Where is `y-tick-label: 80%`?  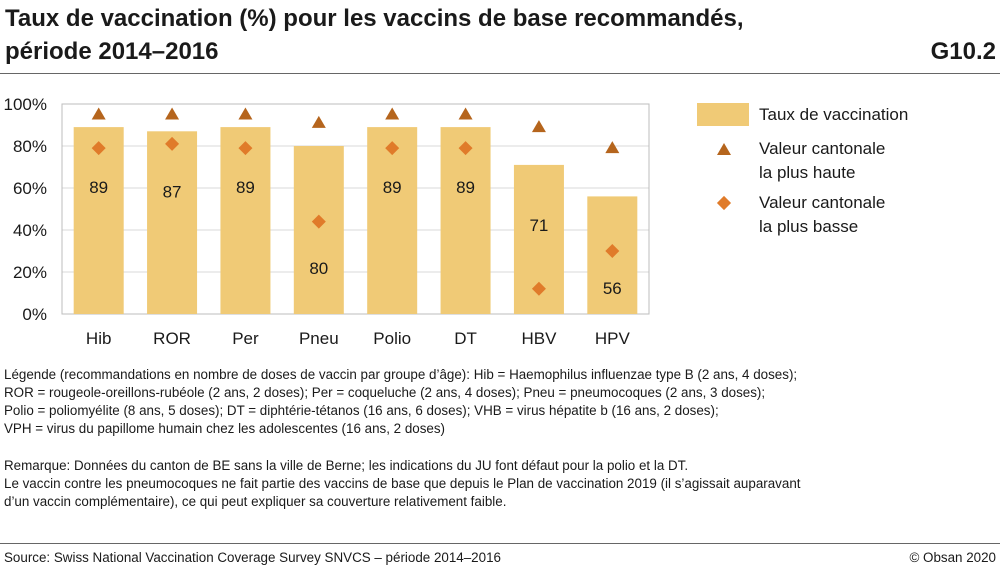 y-tick-label: 80% is located at coordinates (30, 146).